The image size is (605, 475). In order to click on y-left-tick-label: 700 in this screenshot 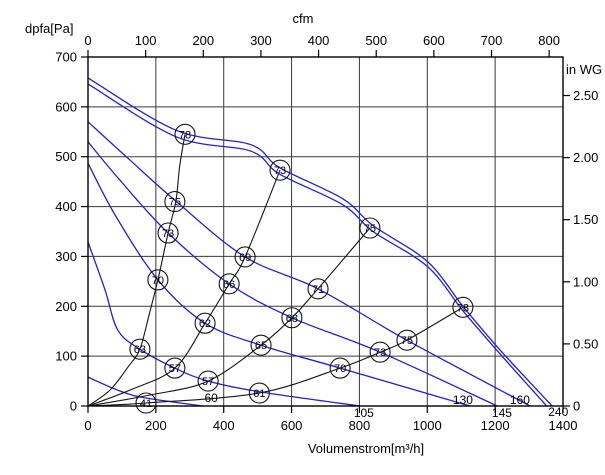, I will do `click(66, 57)`.